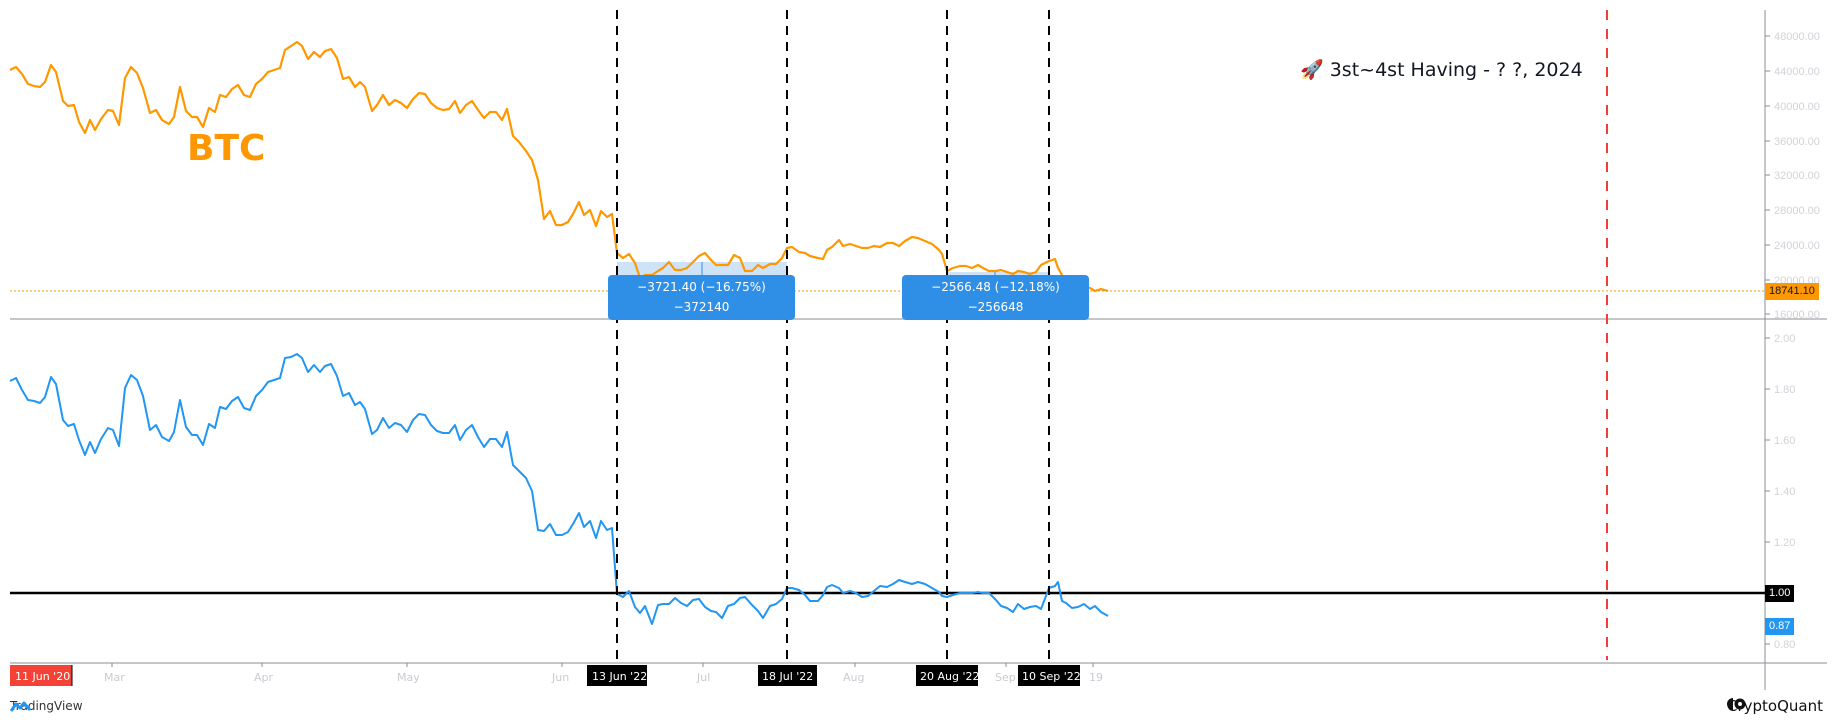 Image resolution: width=1837 pixels, height=725 pixels. Describe the element at coordinates (408, 677) in the screenshot. I see `svg-text: May` at that location.